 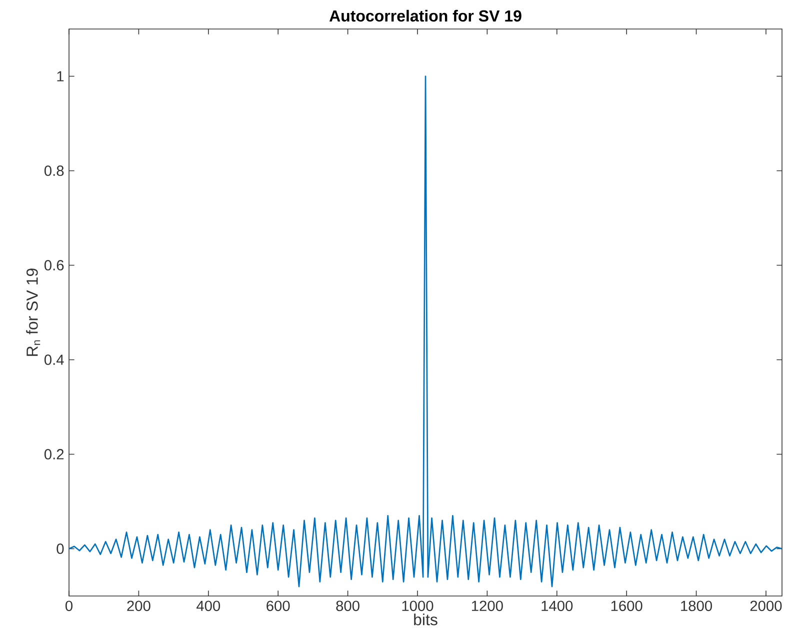 What do you see at coordinates (60, 76) in the screenshot?
I see `y-tick-label: 1` at bounding box center [60, 76].